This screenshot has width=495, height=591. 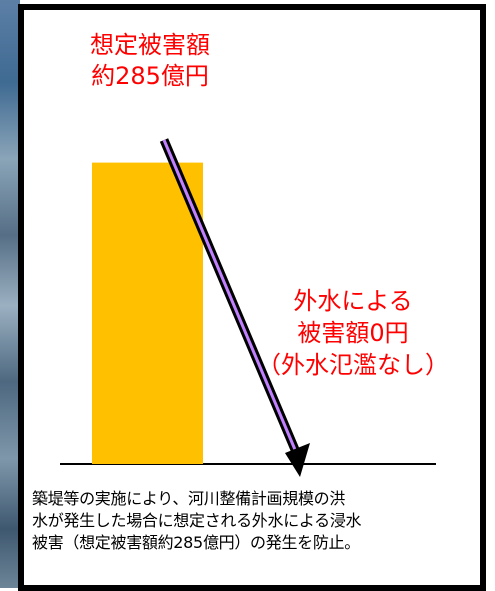 I want to click on after-damage-line-3: （外水氾濫なし）, so click(x=353, y=365).